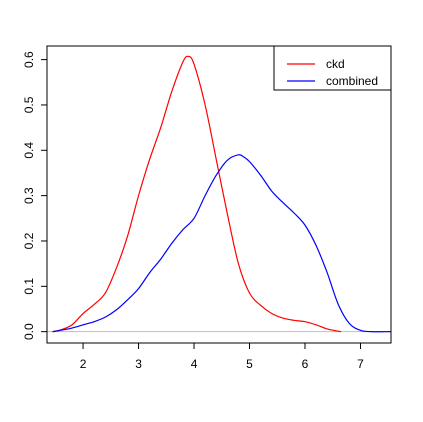  I want to click on x-tick-label: 6, so click(305, 364).